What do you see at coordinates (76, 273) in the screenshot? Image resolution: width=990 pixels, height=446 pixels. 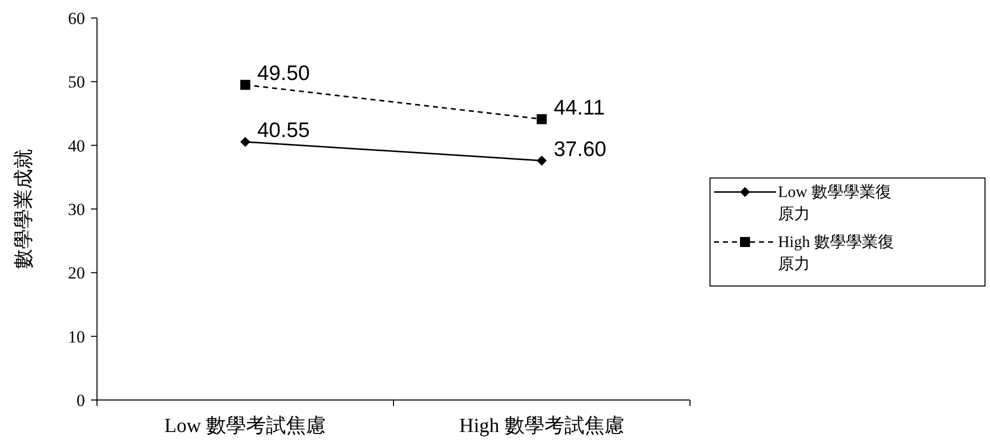 I see `y-tick-label: 20` at bounding box center [76, 273].